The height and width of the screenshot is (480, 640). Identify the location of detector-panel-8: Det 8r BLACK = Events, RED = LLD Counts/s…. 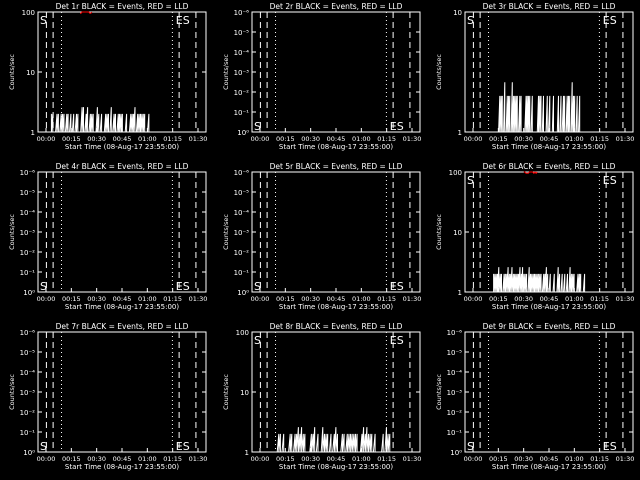
(321, 396).